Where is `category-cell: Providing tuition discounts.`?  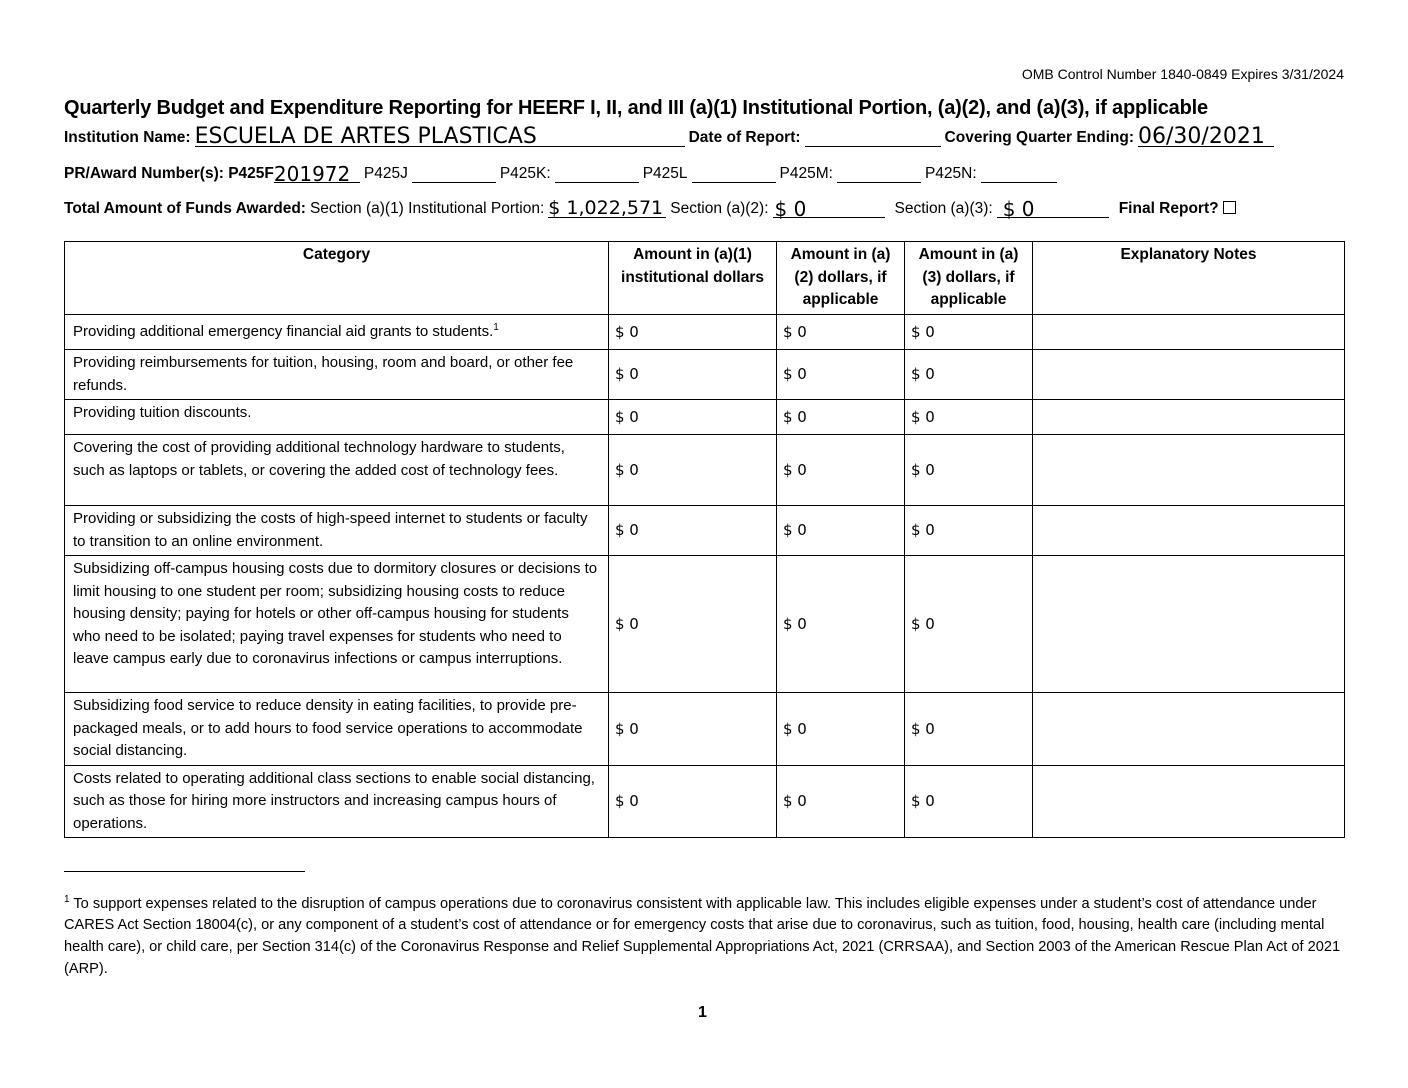 category-cell: Providing tuition discounts. is located at coordinates (336, 417).